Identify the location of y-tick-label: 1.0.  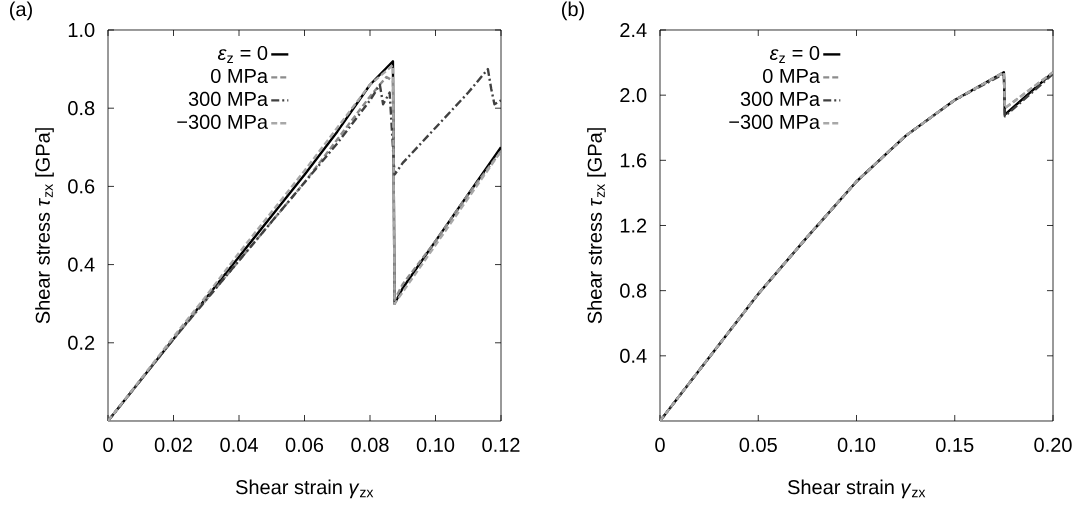
(81, 30).